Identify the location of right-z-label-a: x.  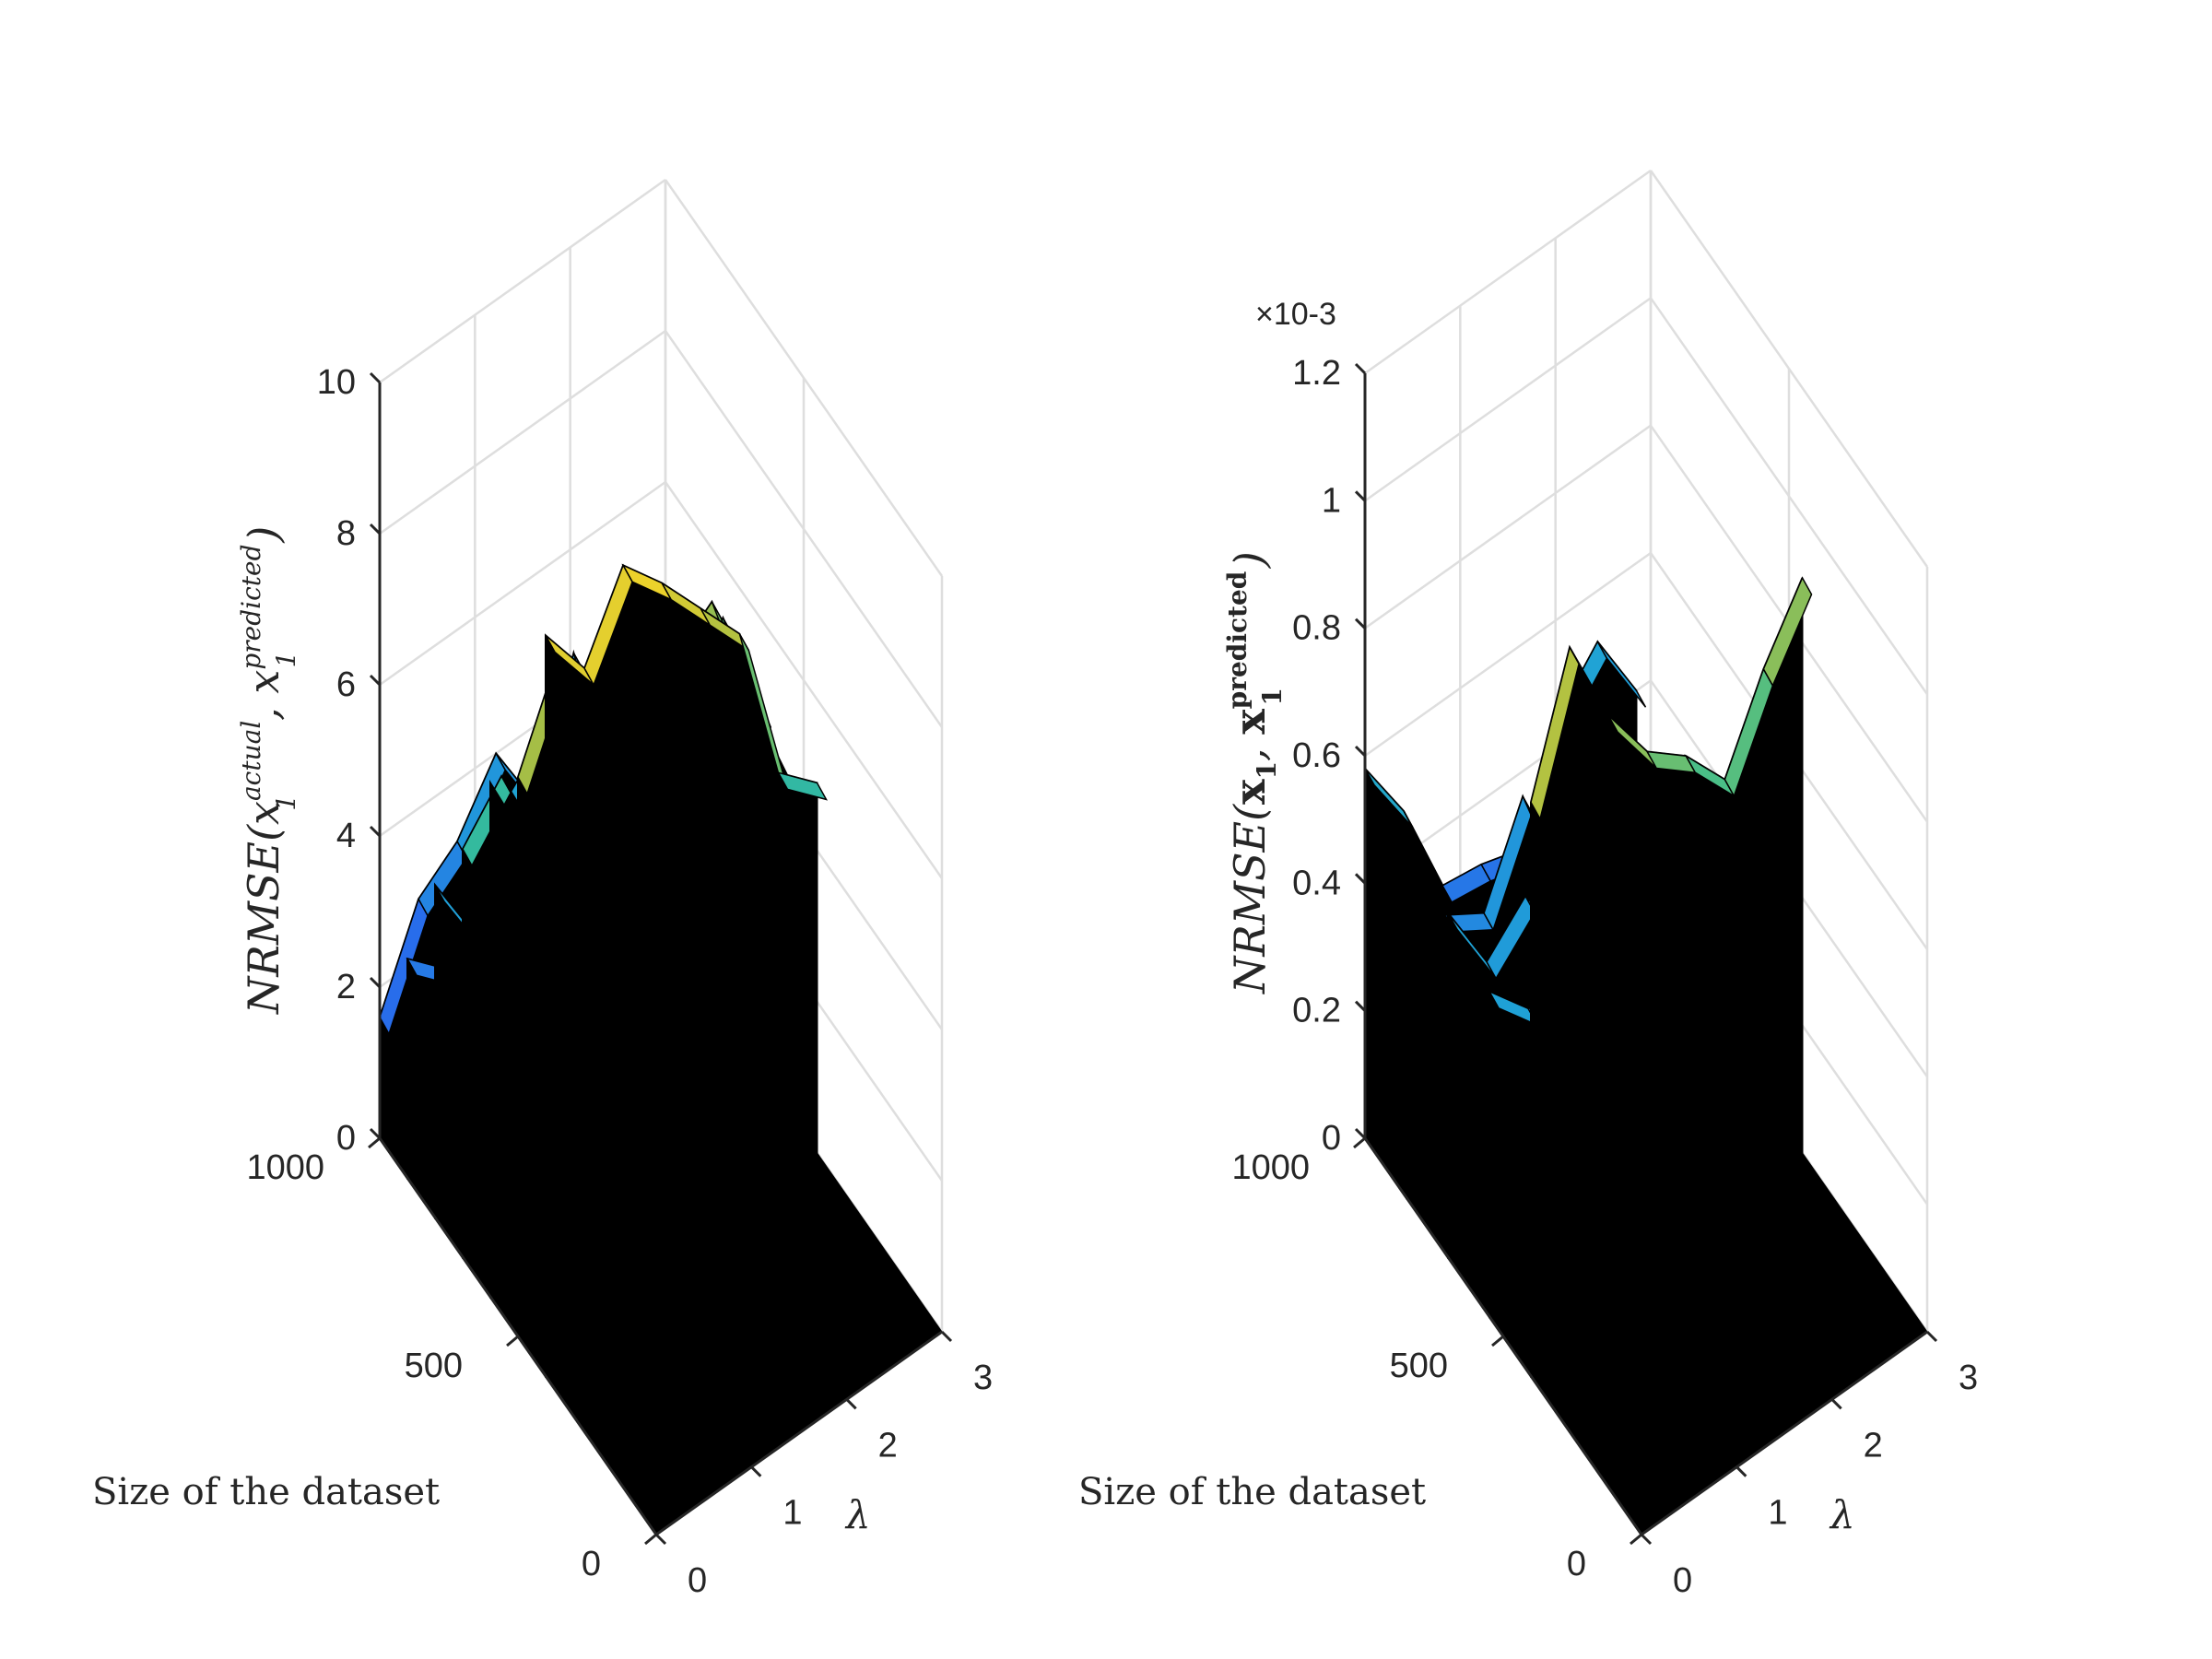
(1250, 792).